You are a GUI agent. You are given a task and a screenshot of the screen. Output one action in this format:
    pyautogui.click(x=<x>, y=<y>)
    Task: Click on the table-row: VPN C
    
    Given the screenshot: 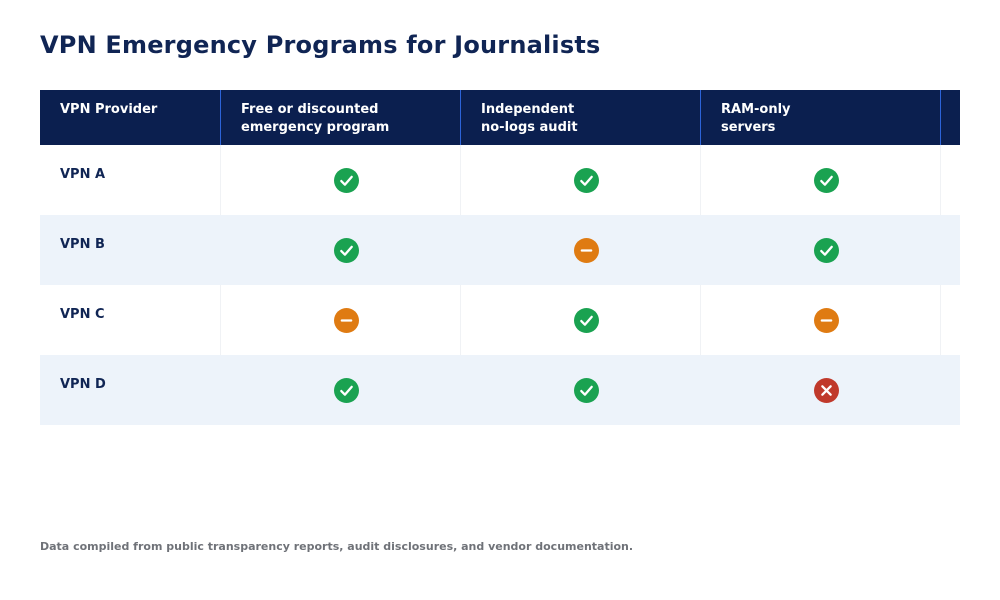 What is the action you would take?
    pyautogui.click(x=500, y=320)
    